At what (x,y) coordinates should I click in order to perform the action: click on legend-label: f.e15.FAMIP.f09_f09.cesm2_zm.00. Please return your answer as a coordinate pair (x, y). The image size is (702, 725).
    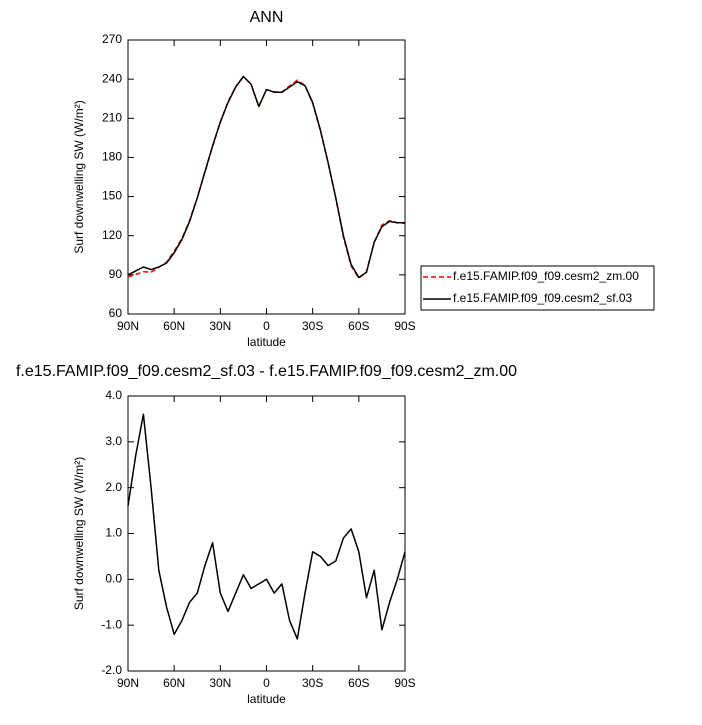
    Looking at the image, I should click on (546, 276).